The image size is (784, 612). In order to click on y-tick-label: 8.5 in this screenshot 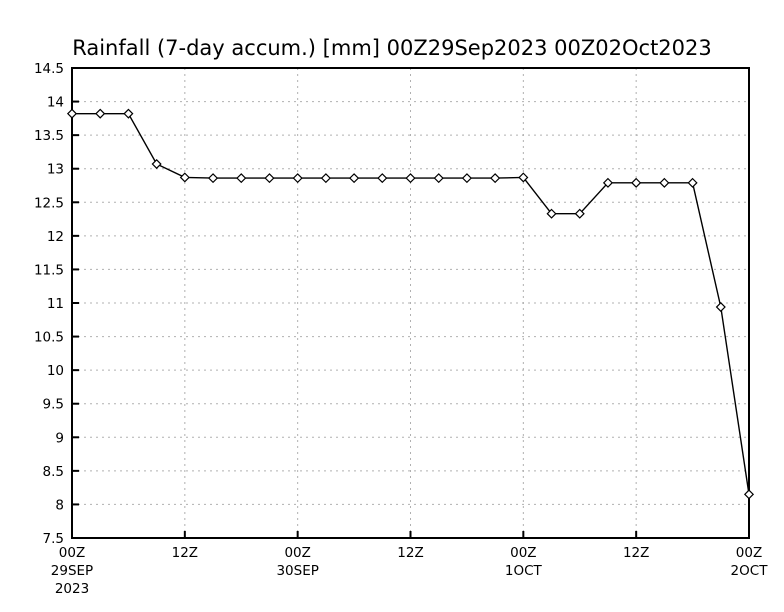, I will do `click(53, 472)`.